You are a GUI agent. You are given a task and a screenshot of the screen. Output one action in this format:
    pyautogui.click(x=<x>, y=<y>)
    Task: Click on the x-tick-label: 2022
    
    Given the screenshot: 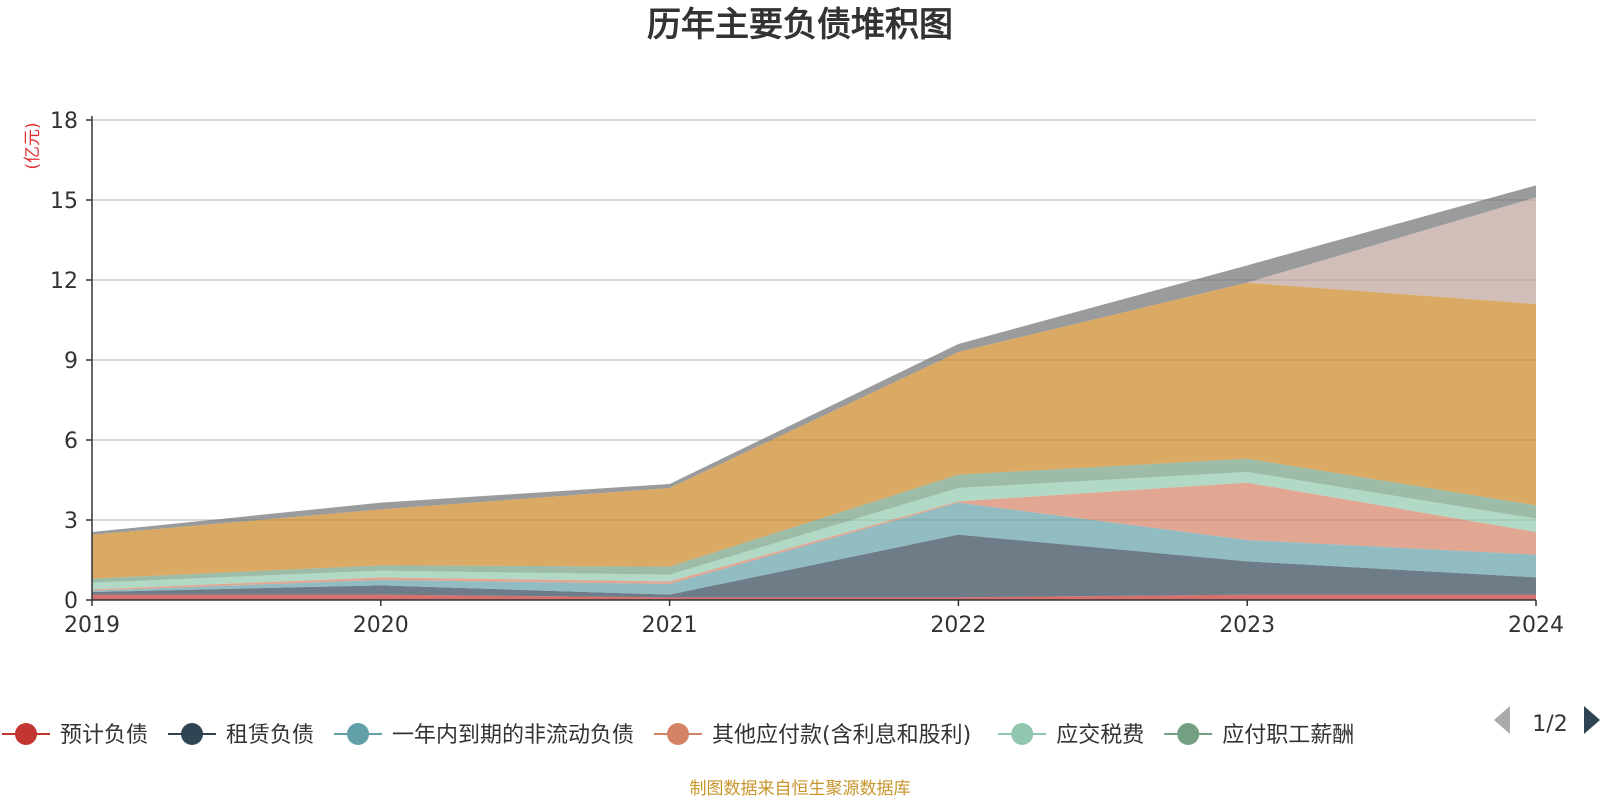 What is the action you would take?
    pyautogui.click(x=958, y=625)
    